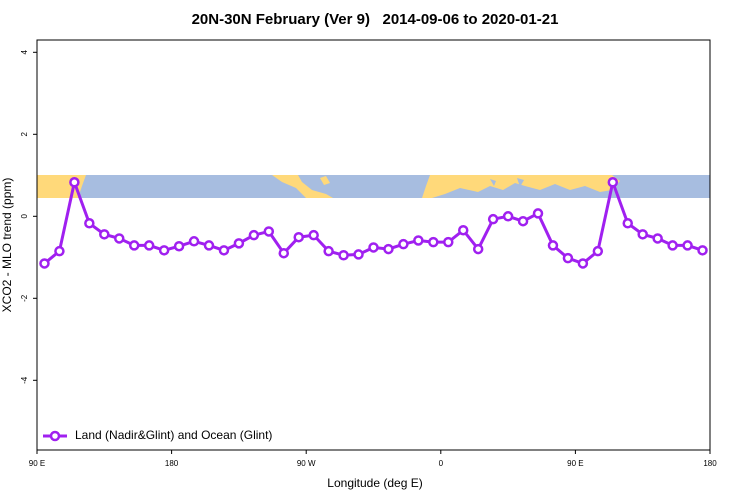 This screenshot has height=500, width=750. What do you see at coordinates (24, 52) in the screenshot?
I see `y-tick-label: 4` at bounding box center [24, 52].